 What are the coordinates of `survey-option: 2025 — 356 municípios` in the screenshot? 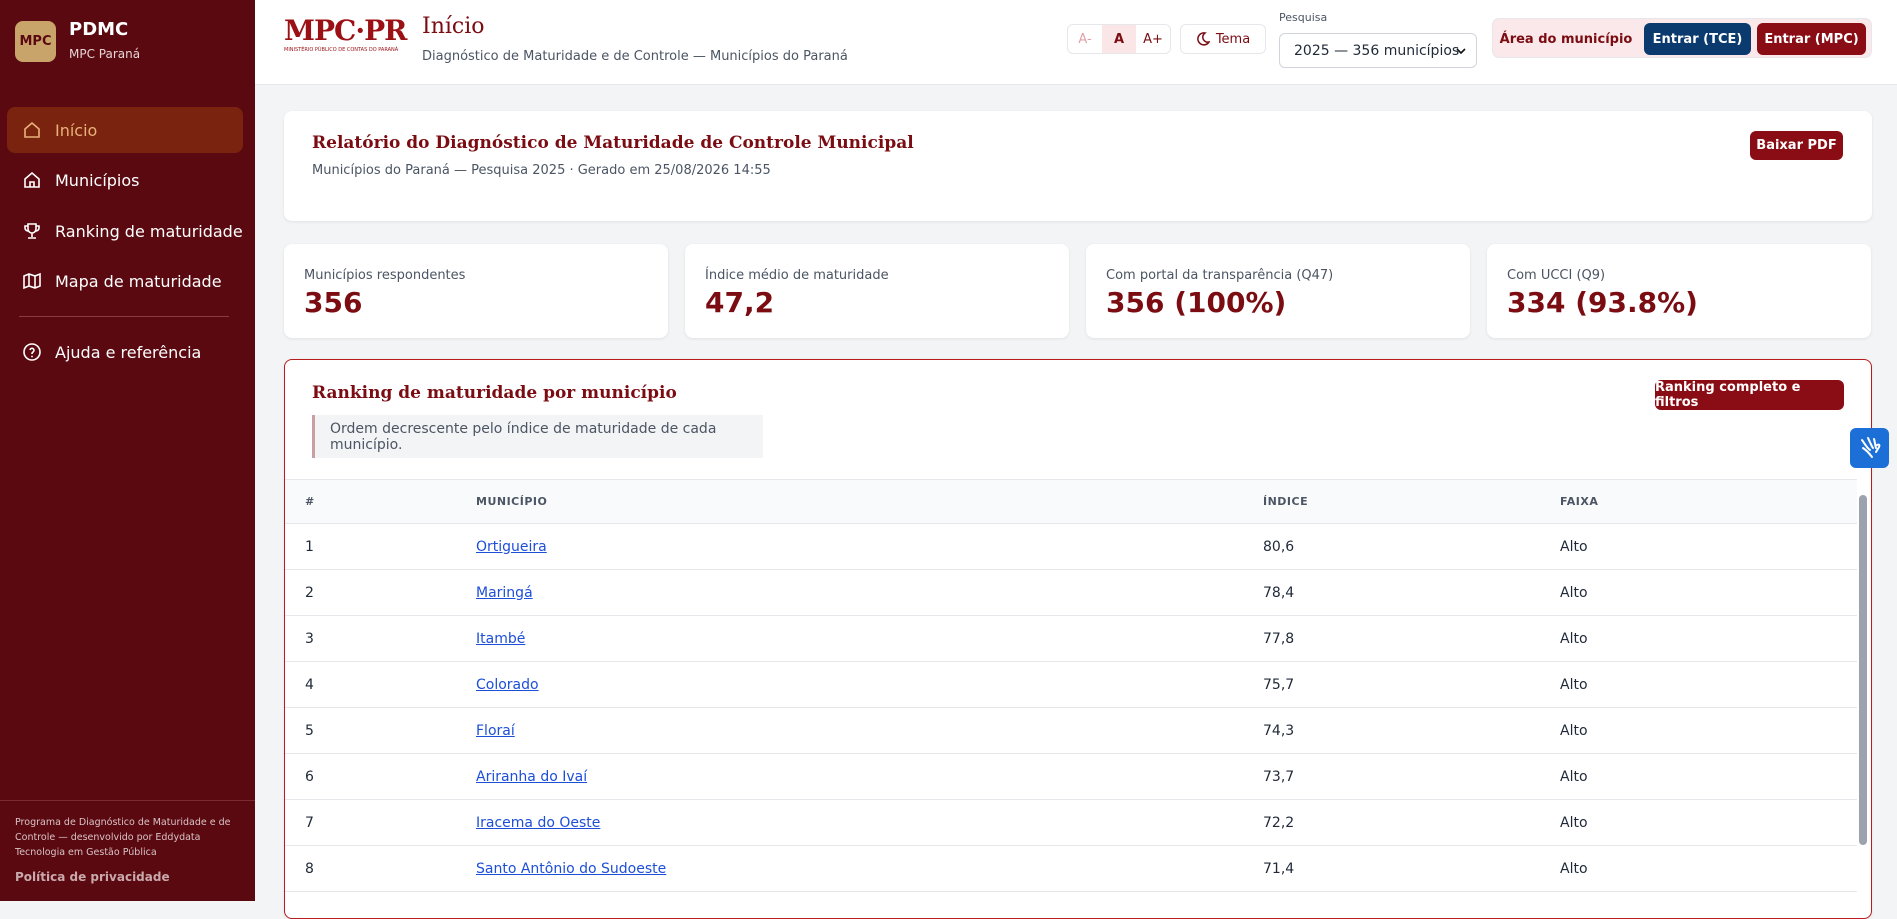 It's located at (1377, 50).